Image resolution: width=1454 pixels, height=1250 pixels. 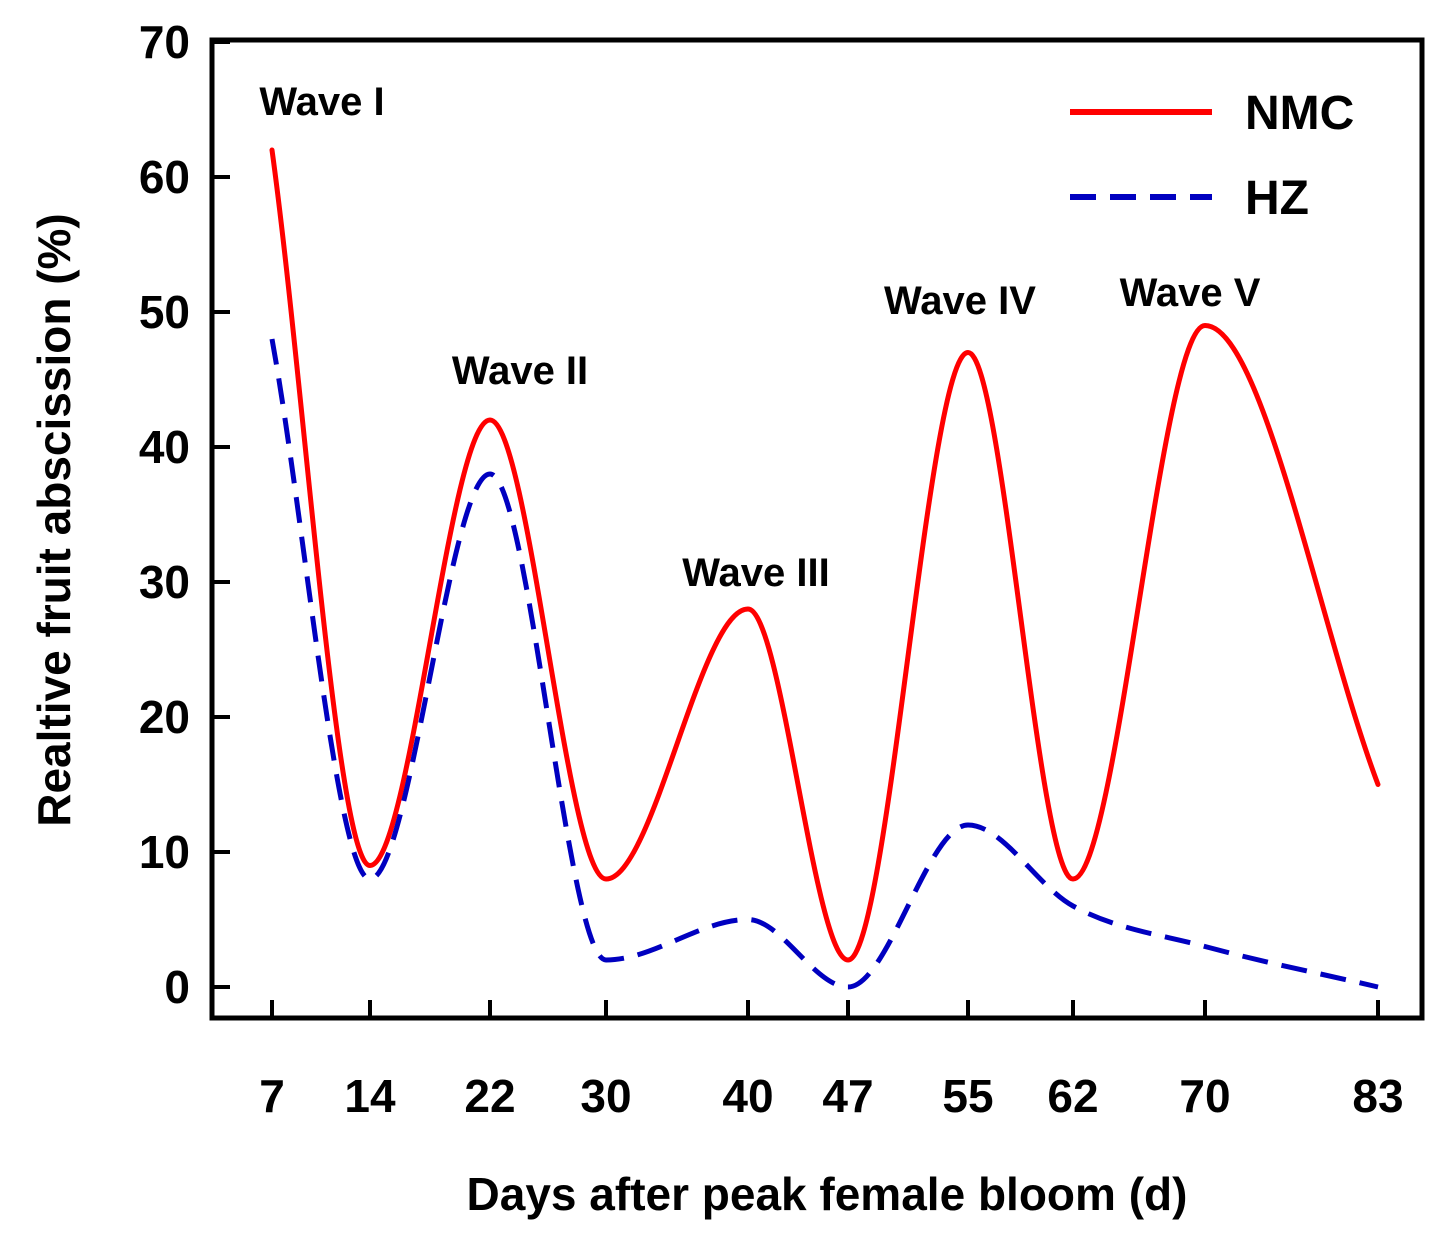 I want to click on wave-annotation: Wave V, so click(x=1190, y=293).